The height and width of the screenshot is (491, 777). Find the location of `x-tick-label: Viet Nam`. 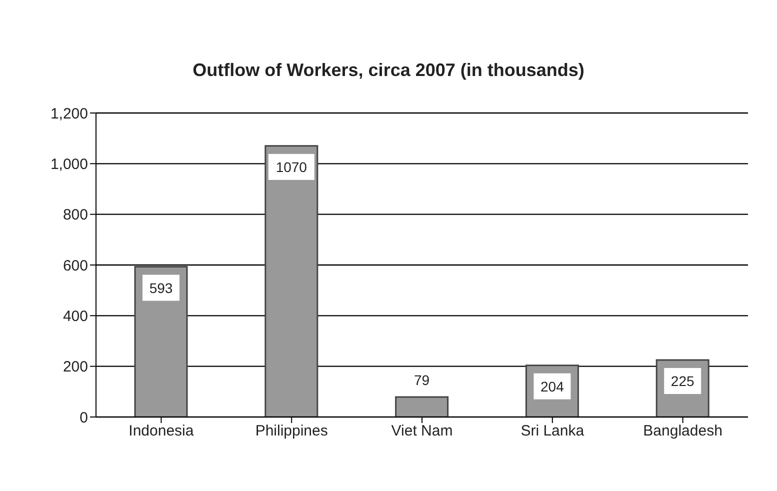

x-tick-label: Viet Nam is located at coordinates (422, 431).